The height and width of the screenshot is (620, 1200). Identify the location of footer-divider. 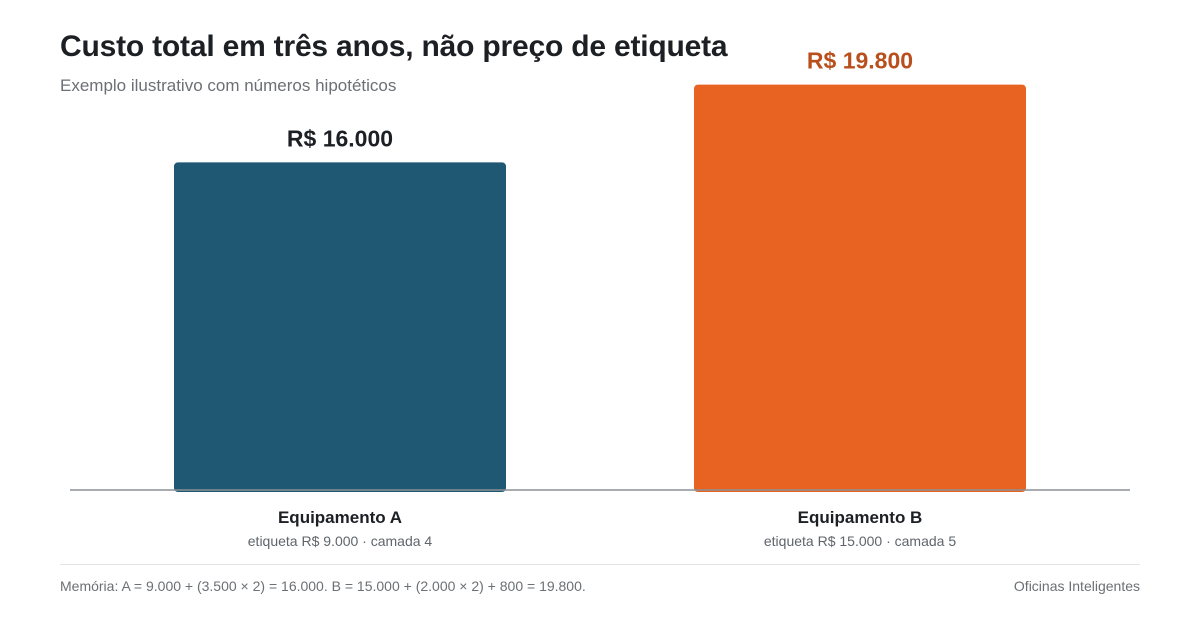
(600, 564).